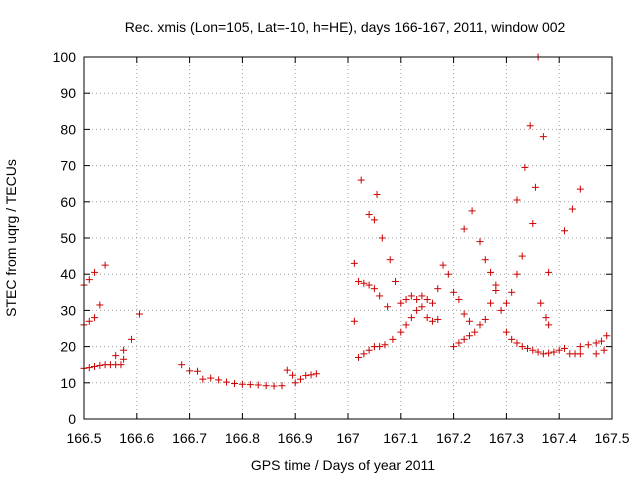 The height and width of the screenshot is (480, 640). I want to click on y-tick-label: 90, so click(68, 93).